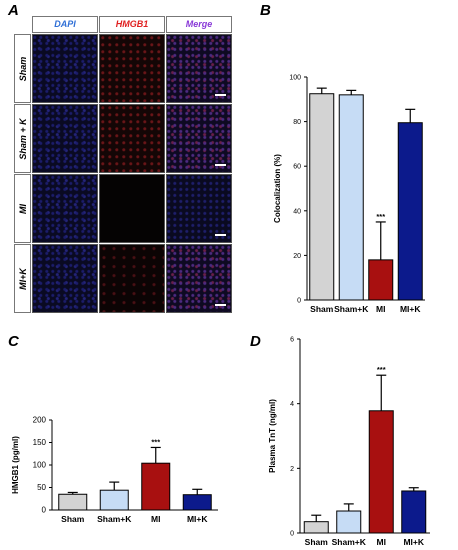 Image resolution: width=458 pixels, height=550 pixels. I want to click on panel-label-a: A, so click(13, 10).